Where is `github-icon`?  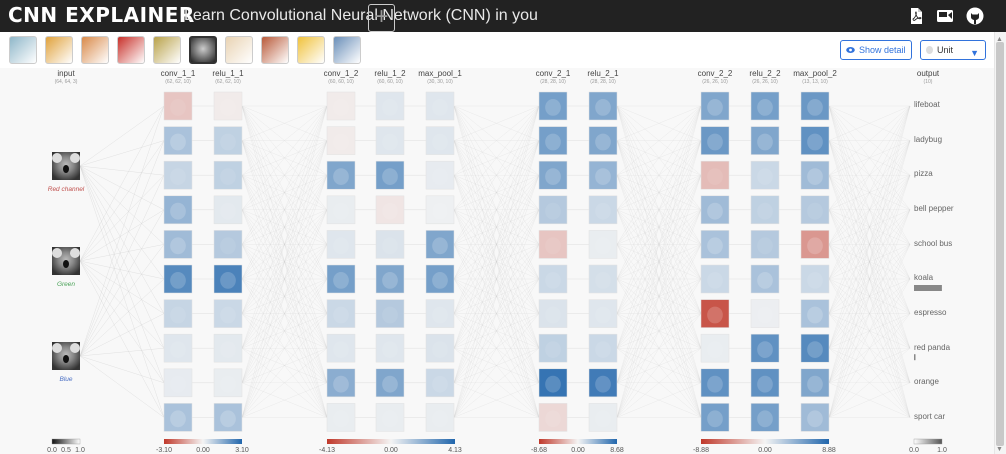
github-icon is located at coordinates (975, 16).